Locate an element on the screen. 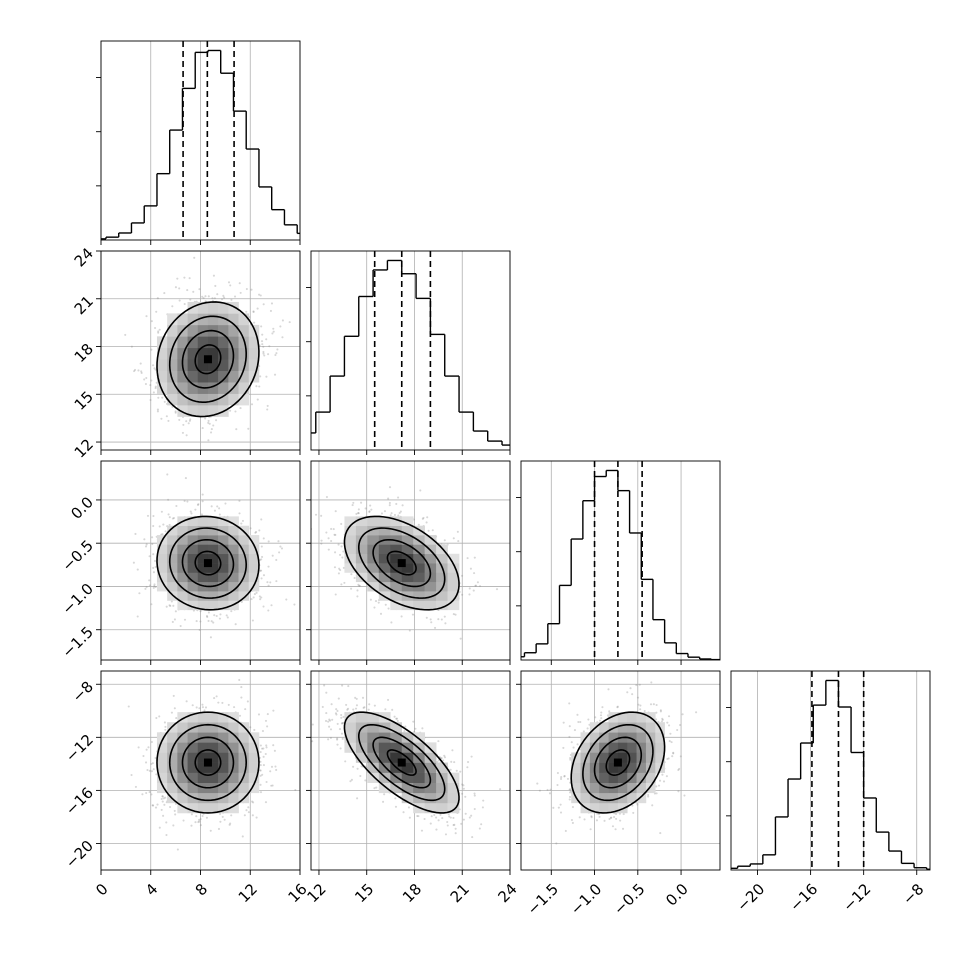 This screenshot has height=970, width=970. density-peak is located at coordinates (207, 359).